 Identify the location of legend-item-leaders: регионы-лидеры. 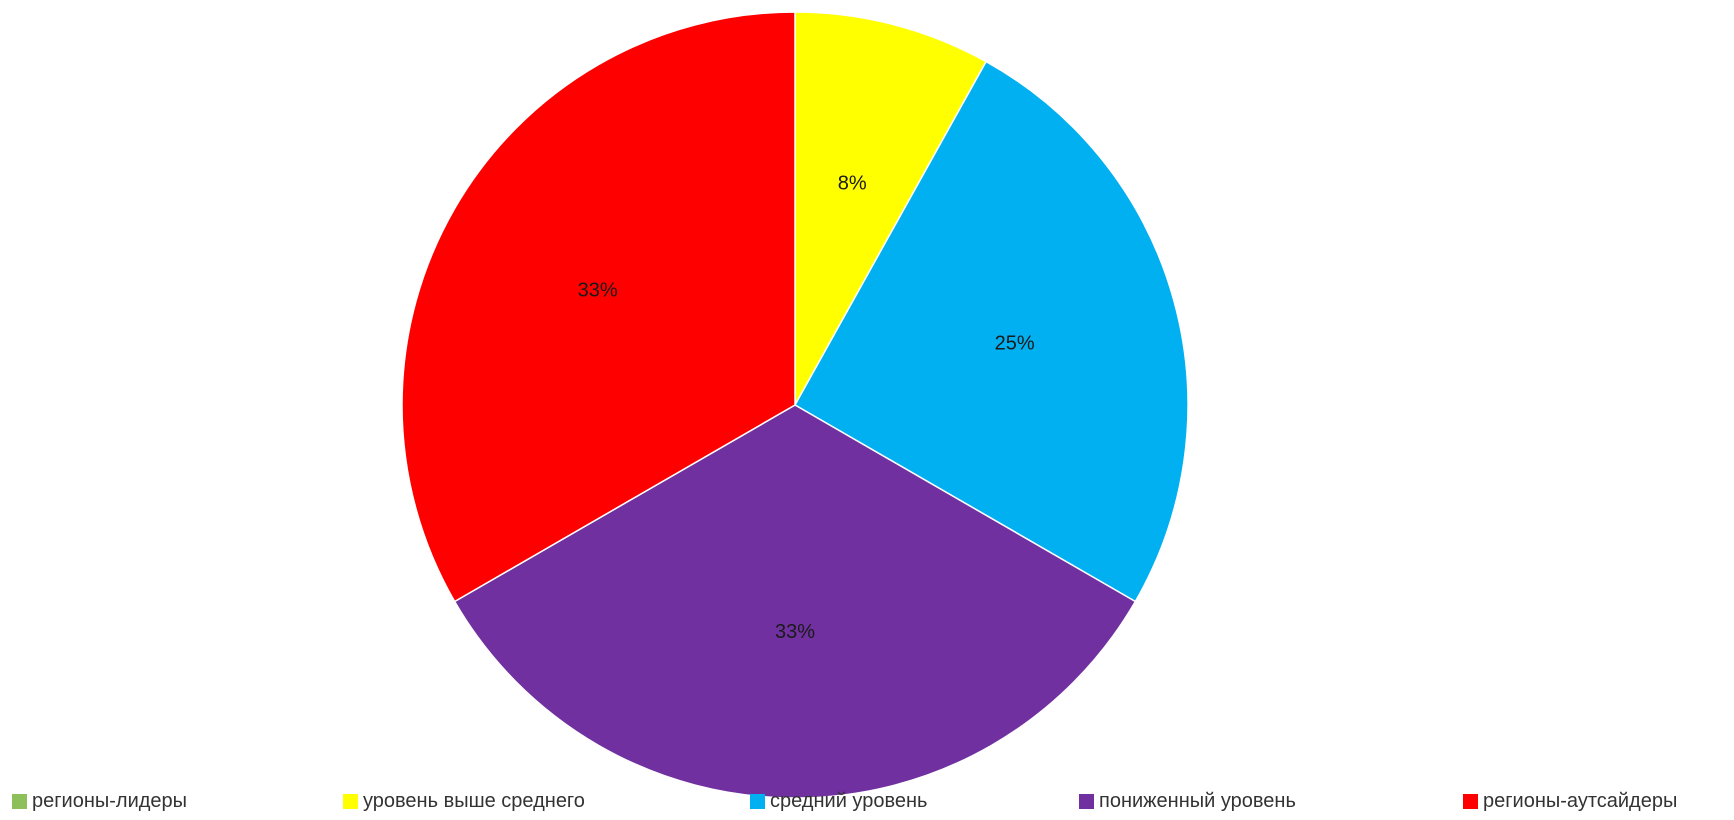
(99, 801).